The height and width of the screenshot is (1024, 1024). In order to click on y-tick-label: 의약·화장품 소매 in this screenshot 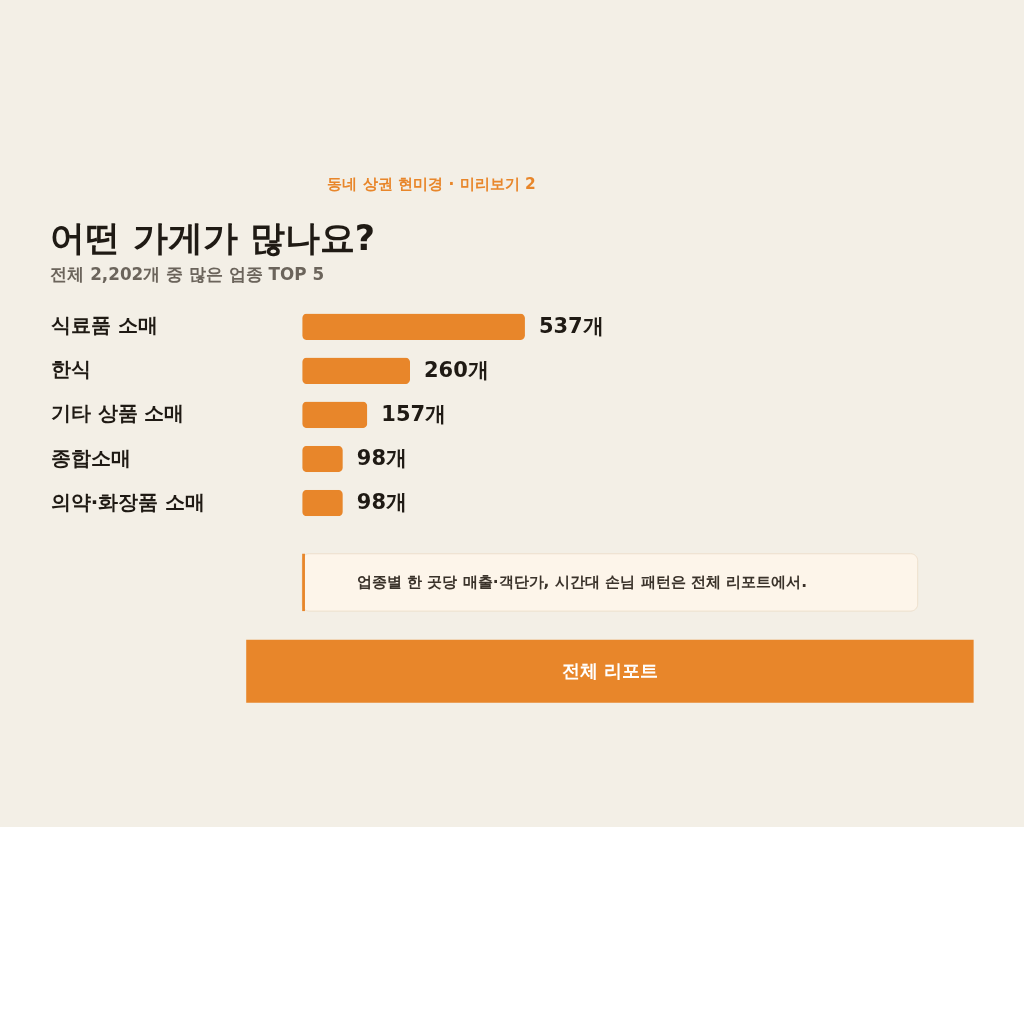, I will do `click(127, 502)`.